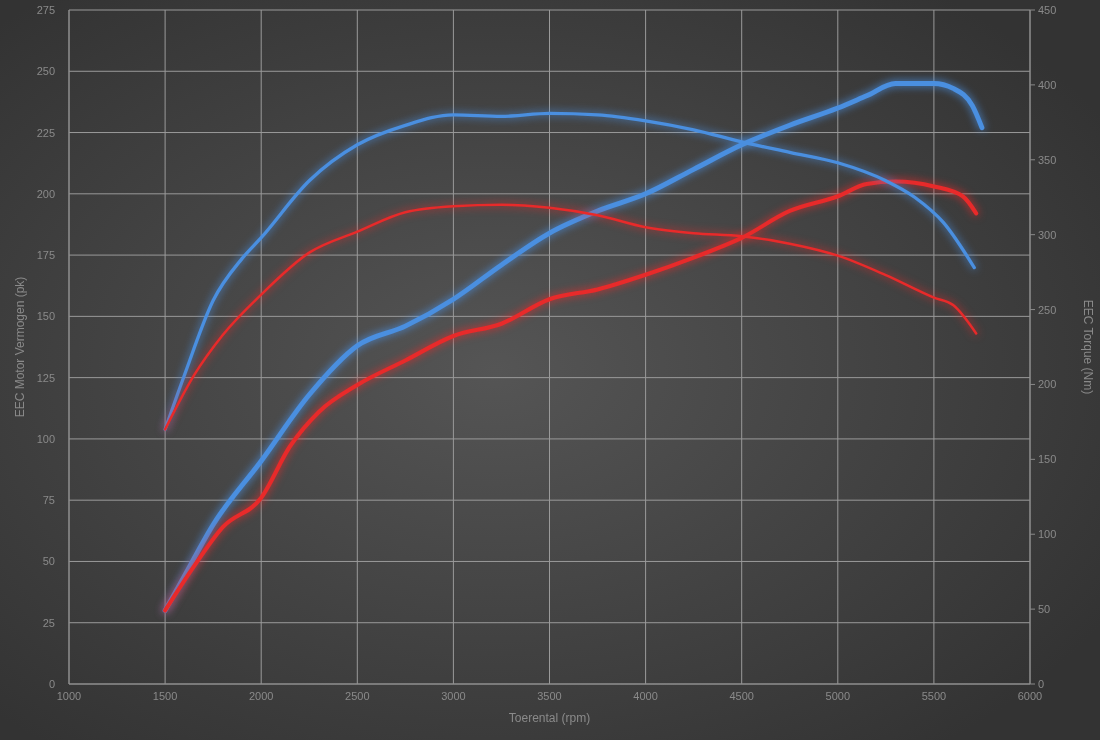 The width and height of the screenshot is (1100, 740). I want to click on y2-tick-label: 150, so click(1047, 459).